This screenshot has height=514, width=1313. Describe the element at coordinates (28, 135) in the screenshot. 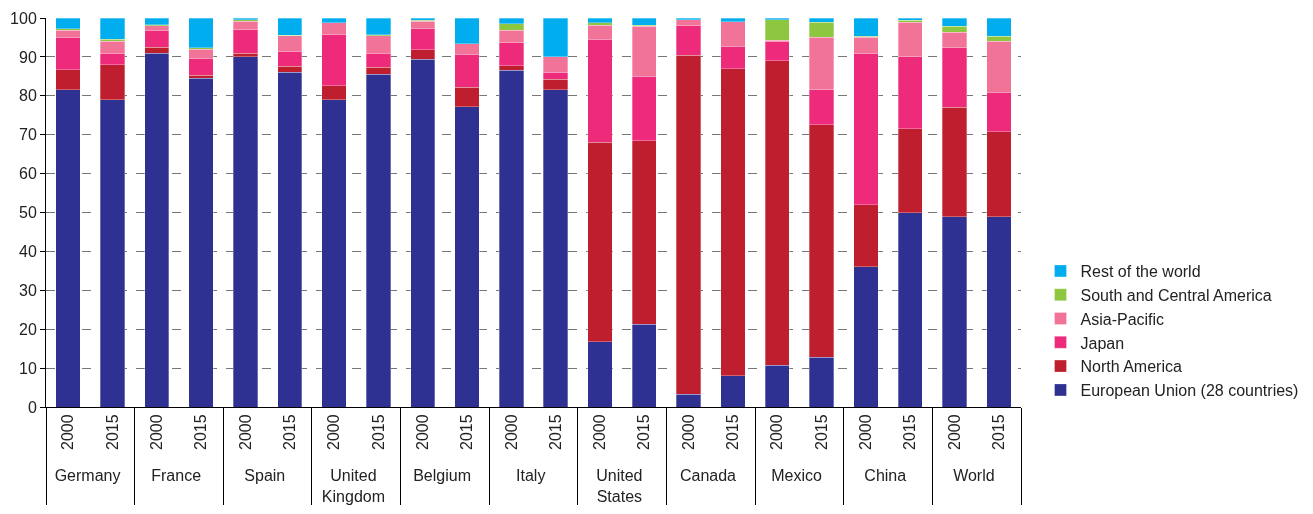

I see `y-tick-label: 70` at that location.